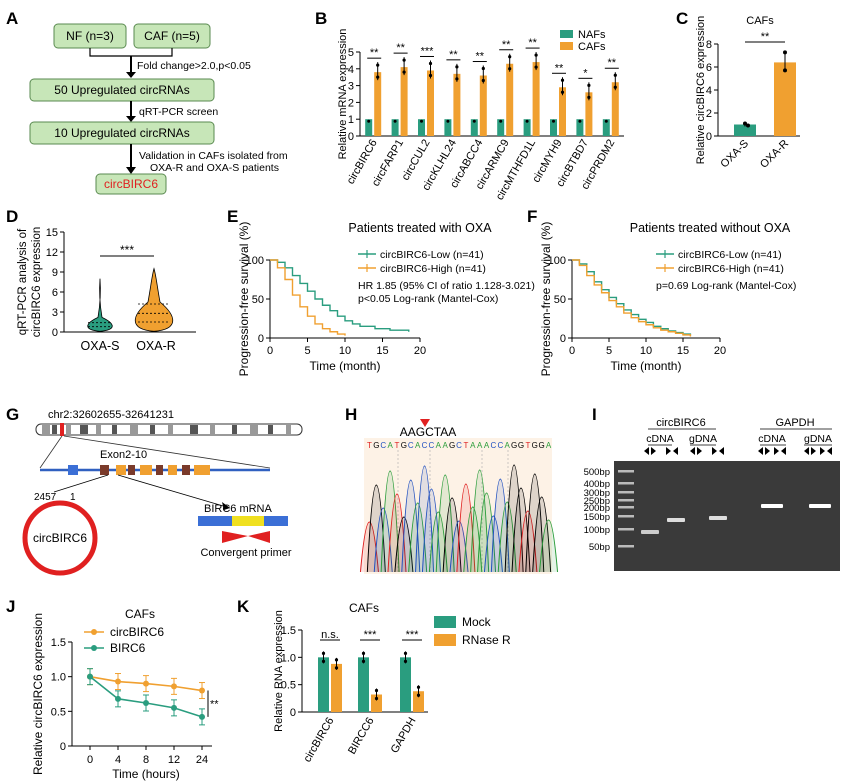 This screenshot has width=848, height=782. I want to click on x-tick-label: 15, so click(683, 351).